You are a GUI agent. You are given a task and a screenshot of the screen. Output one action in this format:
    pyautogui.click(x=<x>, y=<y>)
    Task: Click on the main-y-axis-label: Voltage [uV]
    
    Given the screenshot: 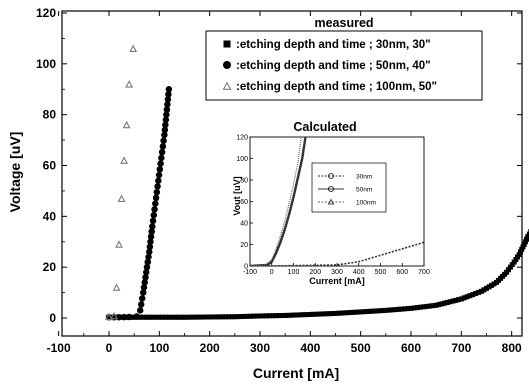 What is the action you would take?
    pyautogui.click(x=15, y=172)
    